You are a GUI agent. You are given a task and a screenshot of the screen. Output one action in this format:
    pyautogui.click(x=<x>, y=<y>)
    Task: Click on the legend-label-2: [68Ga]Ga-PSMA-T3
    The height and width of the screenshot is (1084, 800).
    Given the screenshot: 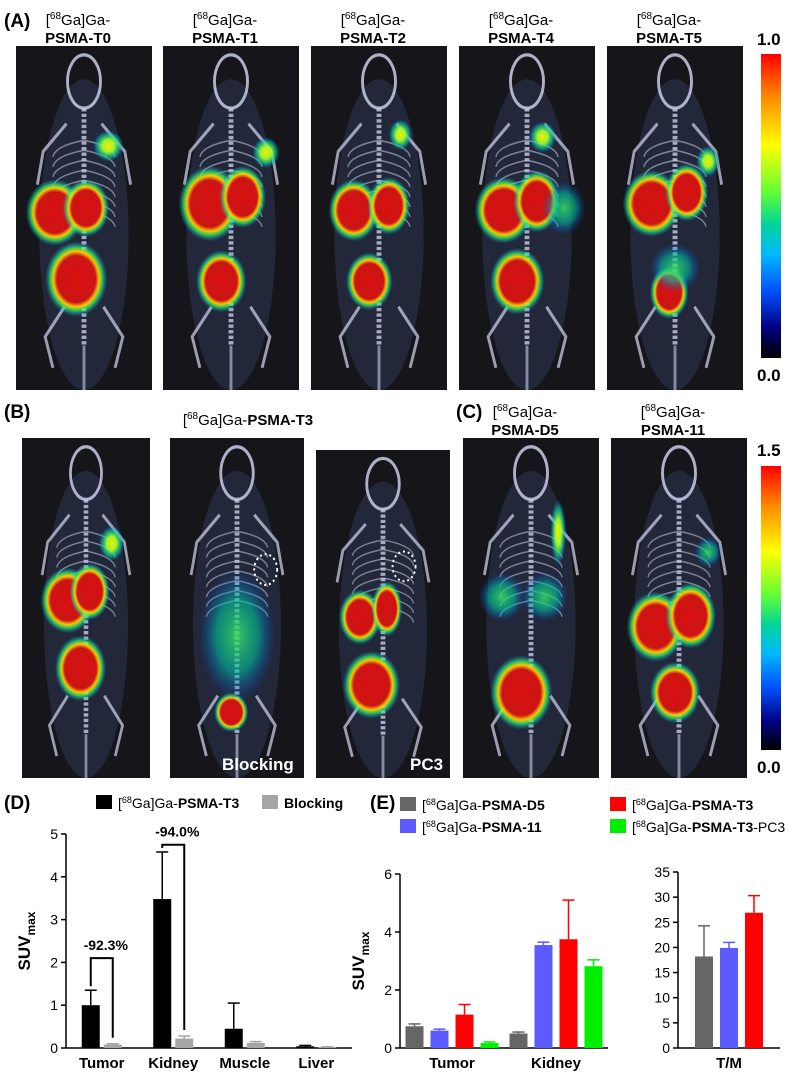 What is the action you would take?
    pyautogui.click(x=692, y=805)
    